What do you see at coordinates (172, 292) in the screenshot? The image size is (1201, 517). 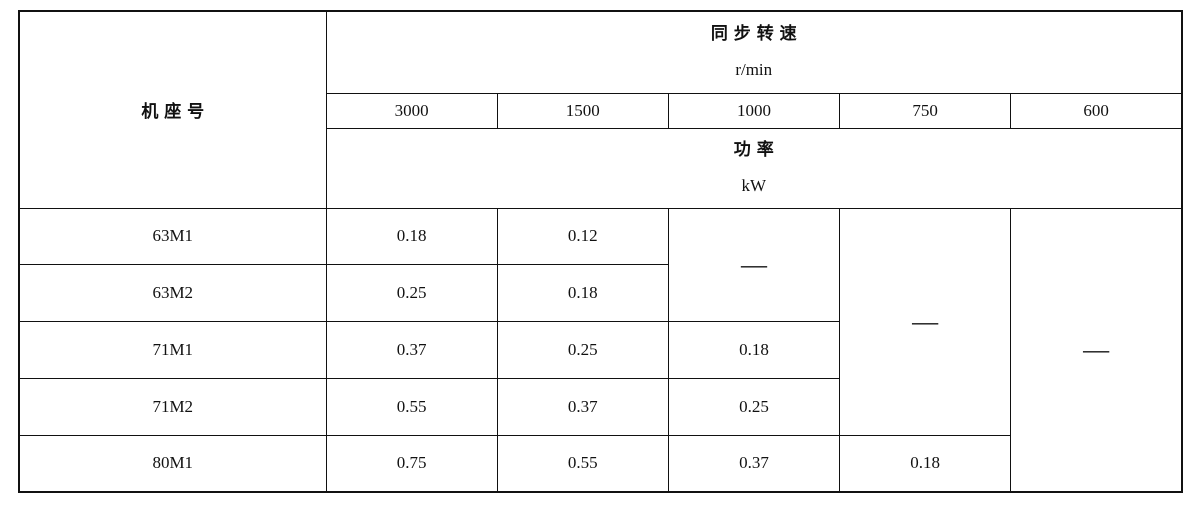 I see `frame: 63M2` at bounding box center [172, 292].